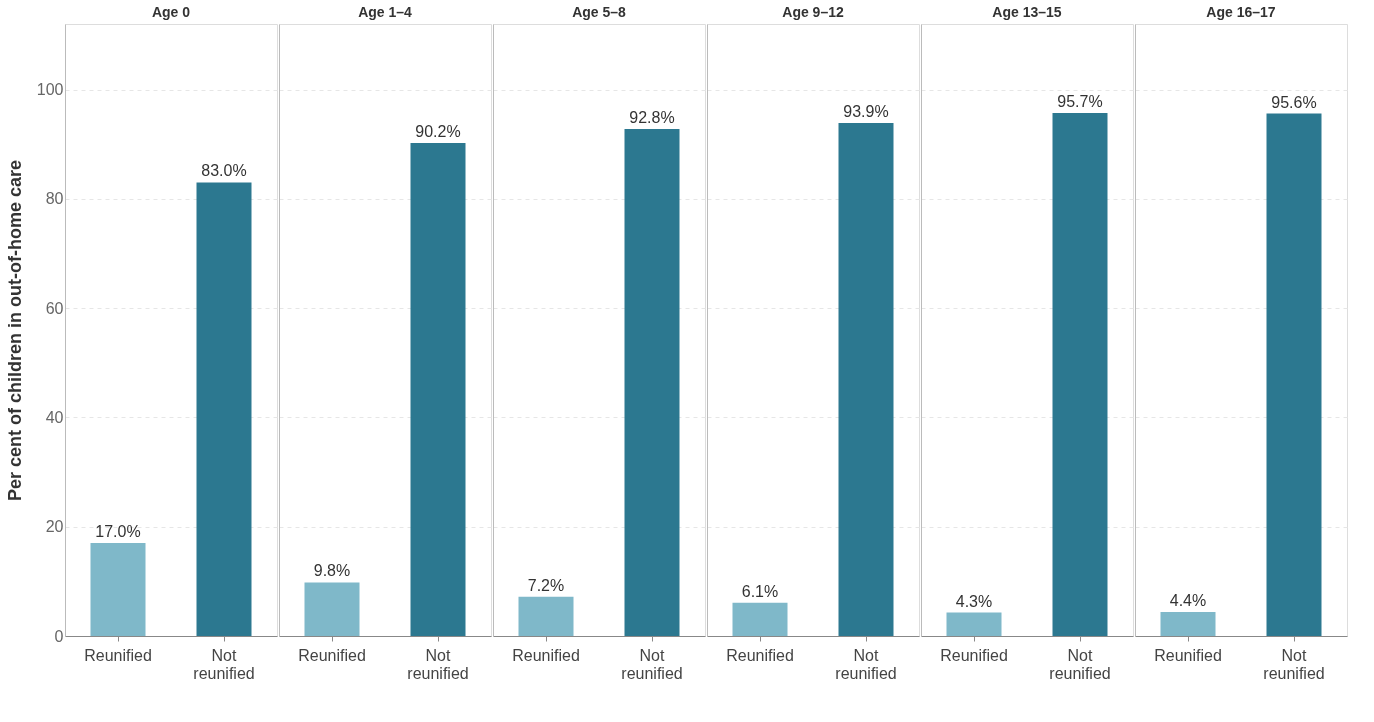 The width and height of the screenshot is (1374, 722). What do you see at coordinates (546, 585) in the screenshot?
I see `data-label: 7.2%` at bounding box center [546, 585].